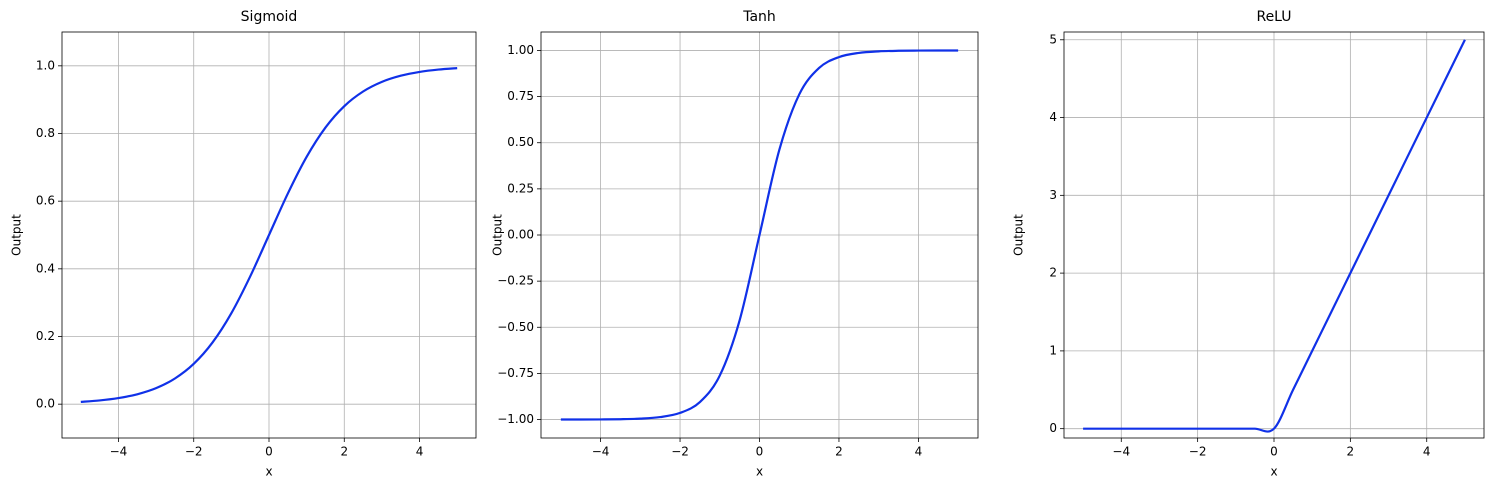  I want to click on y-tick-label: 1, so click(1053, 350).